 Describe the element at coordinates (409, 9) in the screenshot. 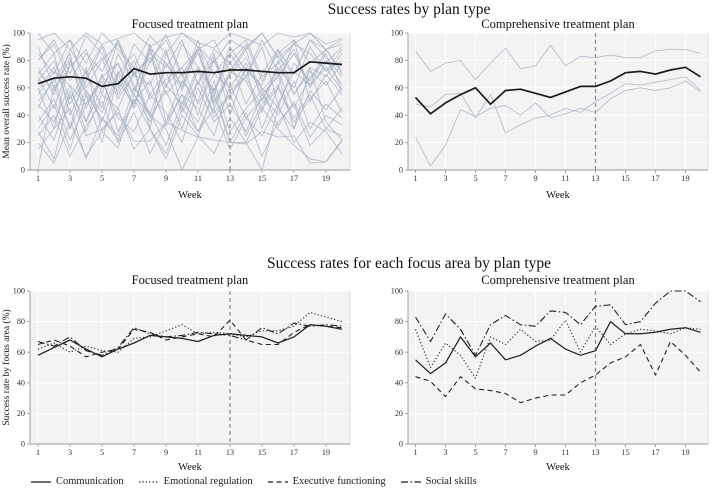

I see `section-title-overall: Success rates by plan type` at that location.